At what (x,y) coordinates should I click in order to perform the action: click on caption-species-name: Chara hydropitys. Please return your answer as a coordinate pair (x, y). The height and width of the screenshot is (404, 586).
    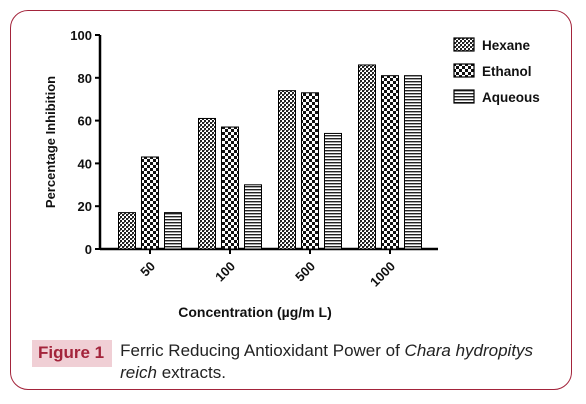
    Looking at the image, I should click on (469, 350).